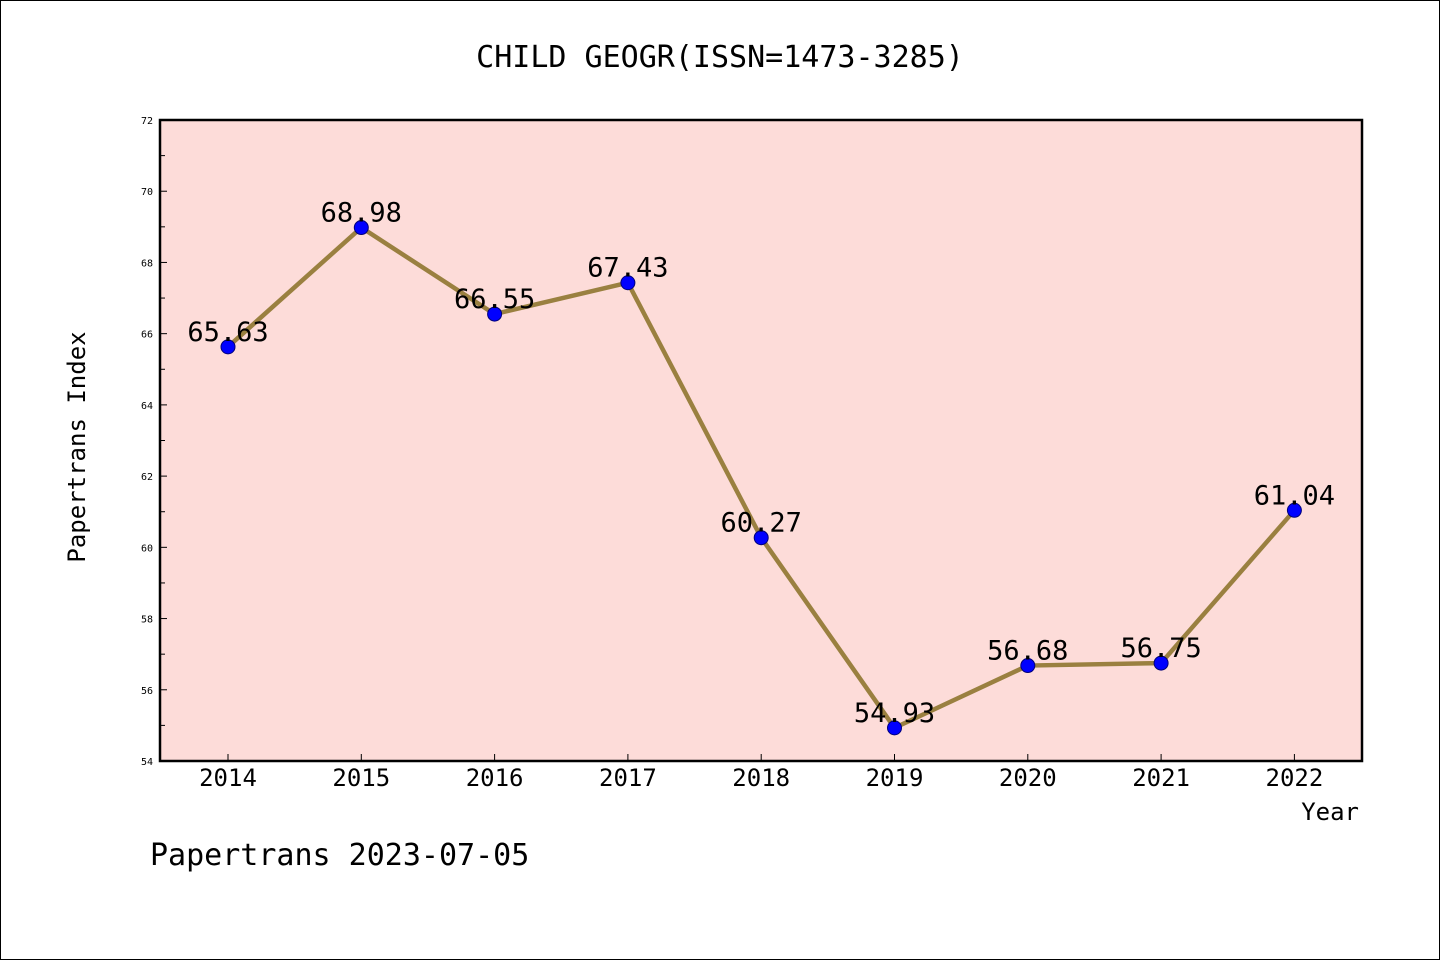 This screenshot has width=1440, height=963. I want to click on y-tick-label: 58, so click(147, 620).